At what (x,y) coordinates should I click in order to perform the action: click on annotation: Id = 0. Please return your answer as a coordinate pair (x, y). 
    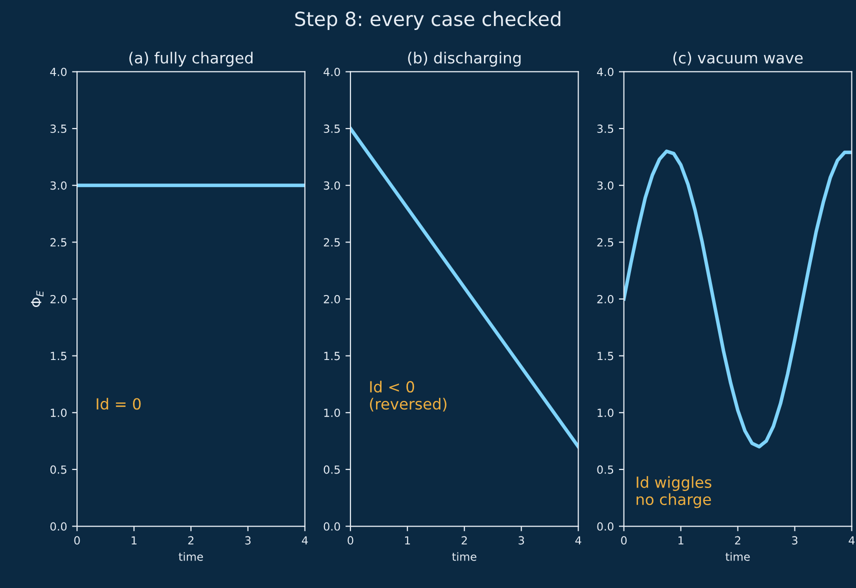
    Looking at the image, I should click on (118, 404).